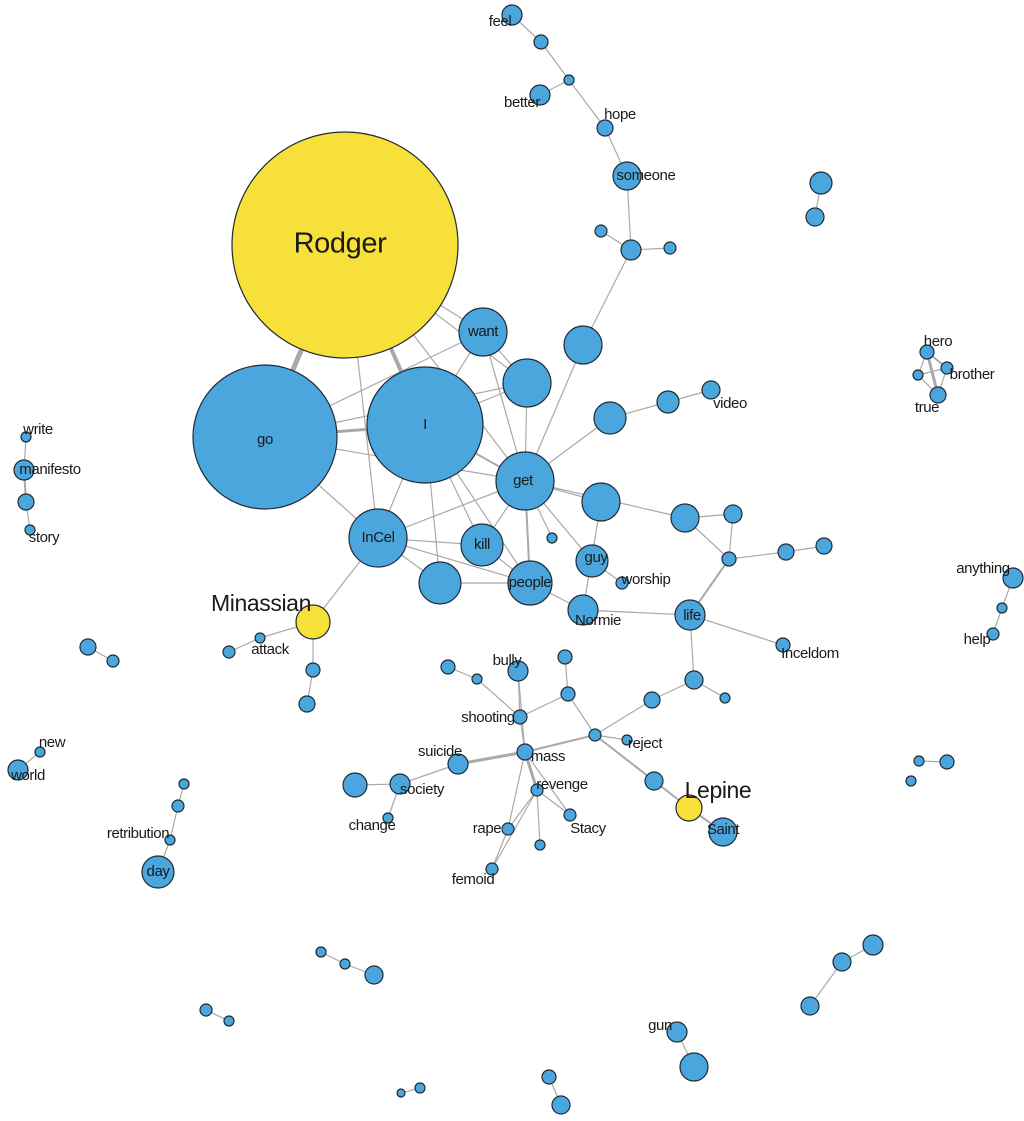 Image resolution: width=1024 pixels, height=1121 pixels. Describe the element at coordinates (487, 828) in the screenshot. I see `node-label: rape` at that location.